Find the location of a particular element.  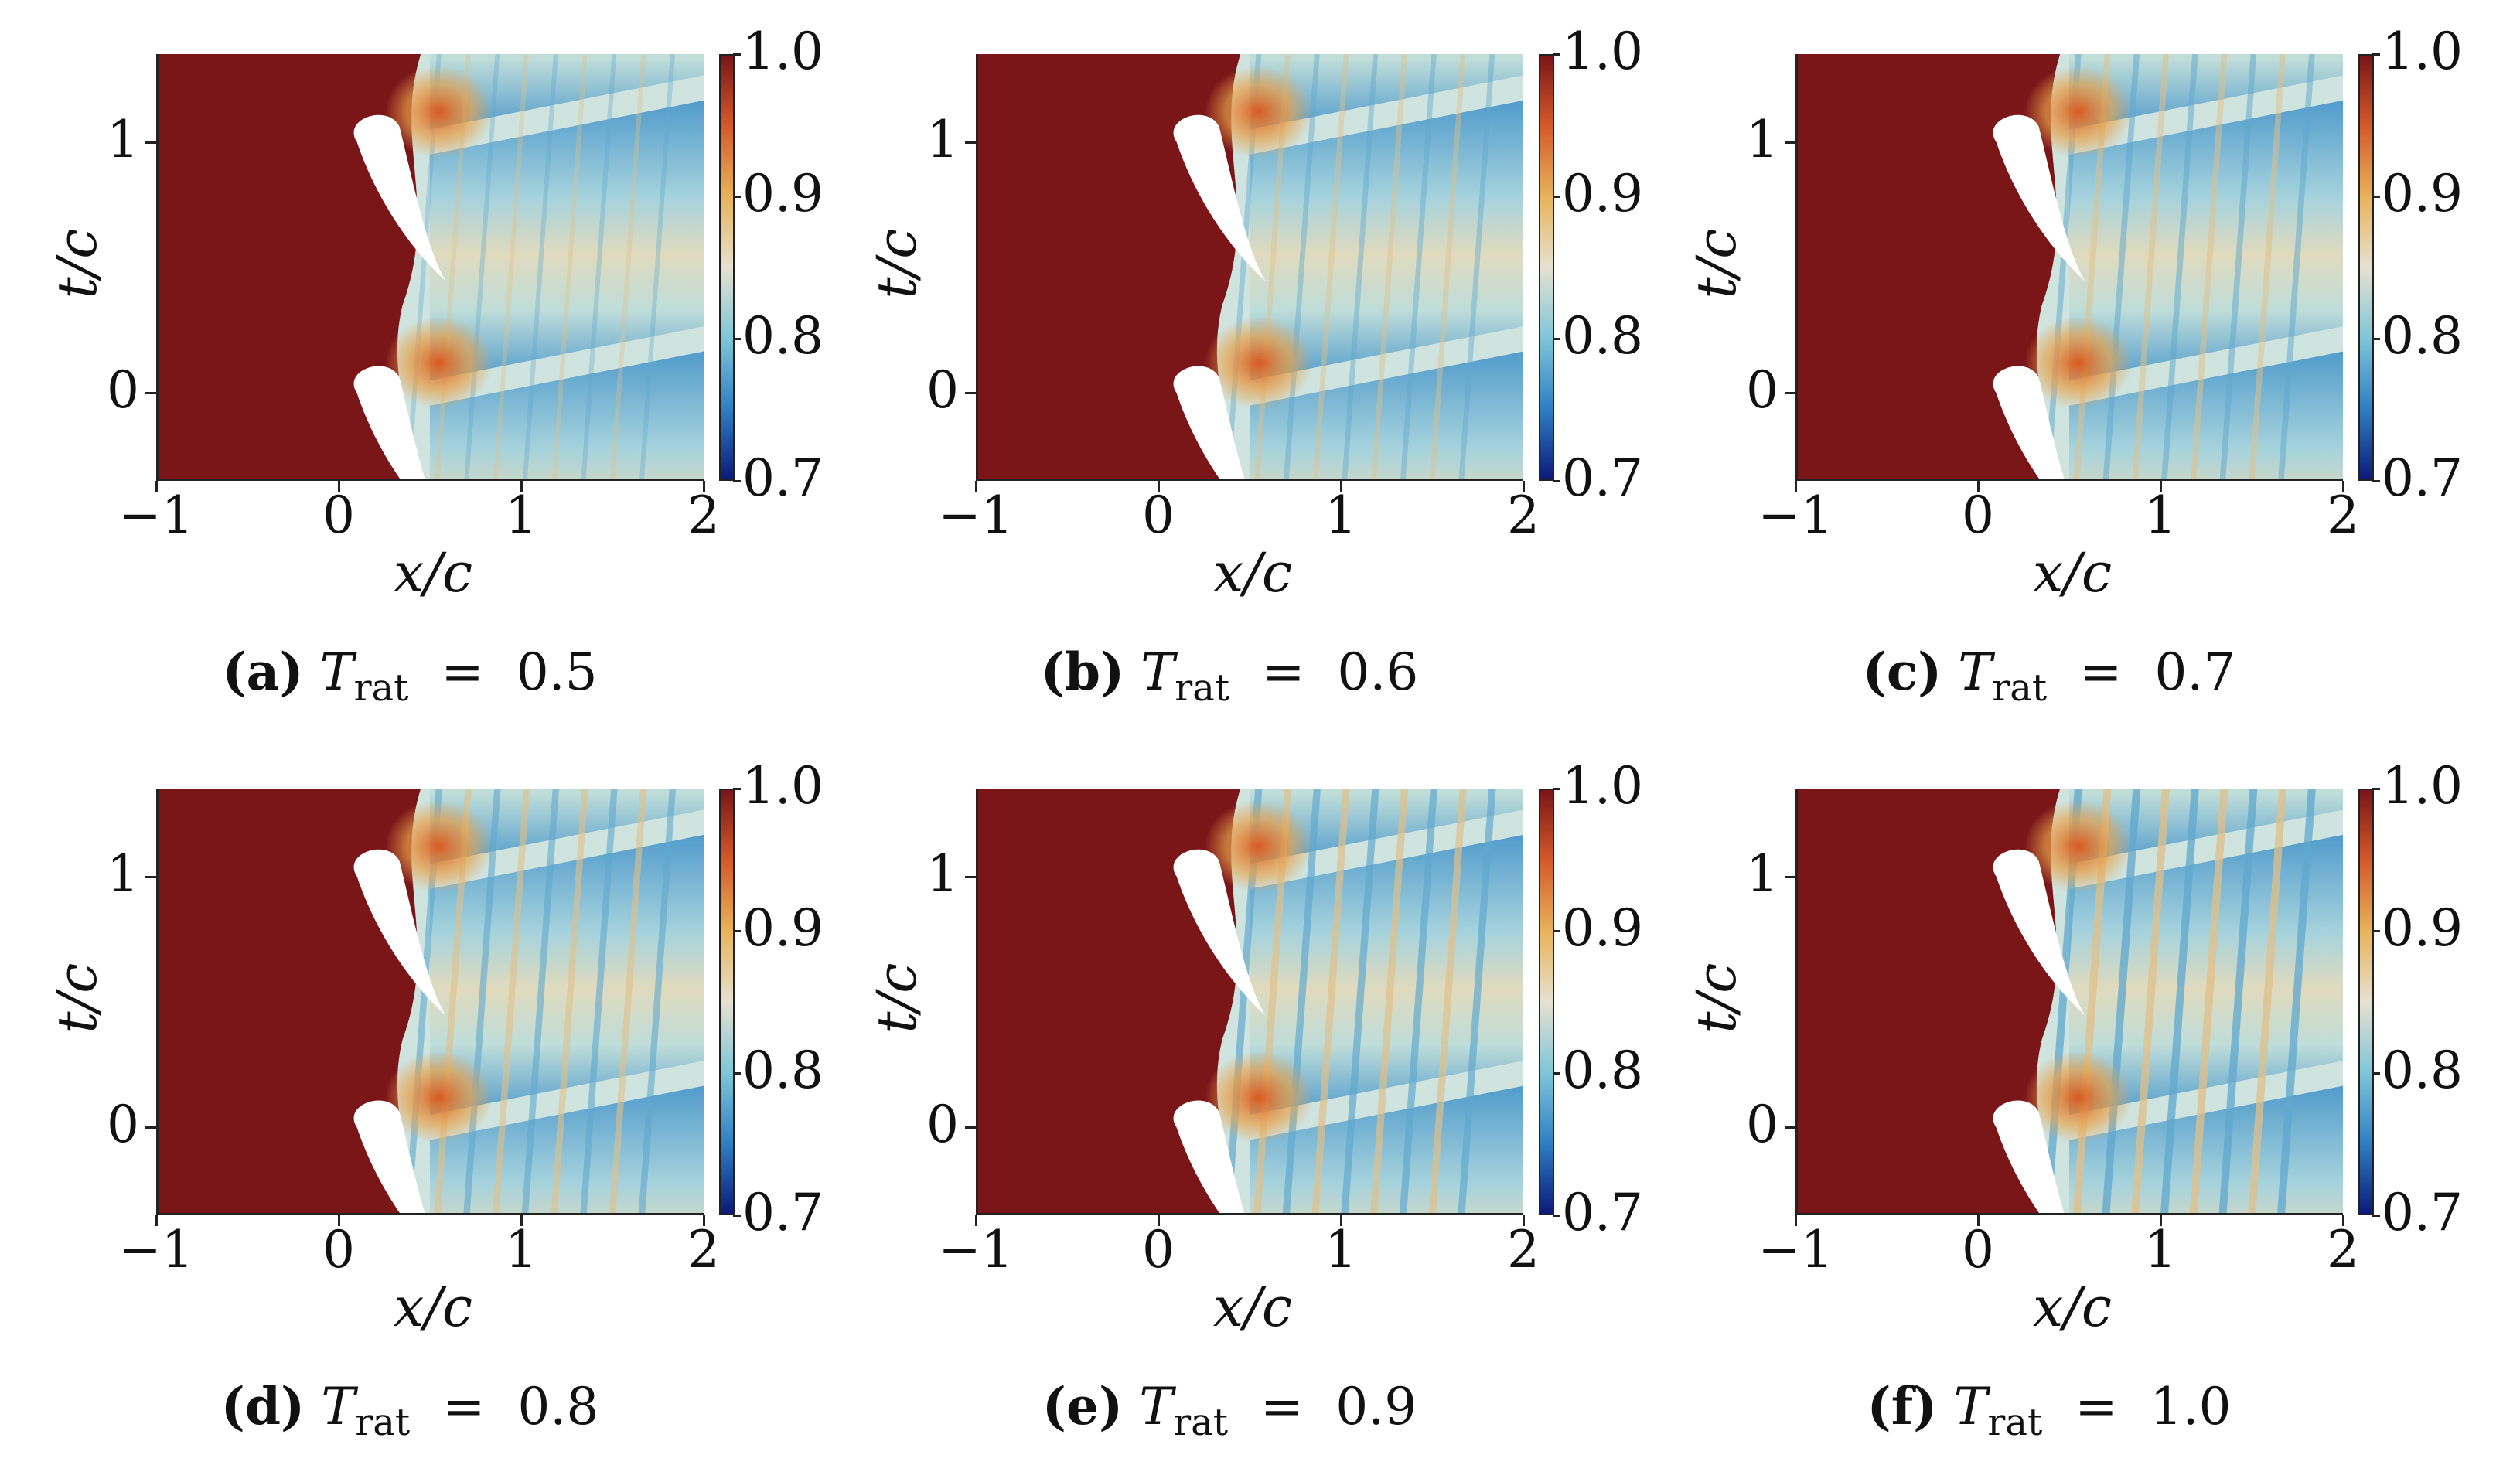

upstream-region is located at coordinates (1928, 267).